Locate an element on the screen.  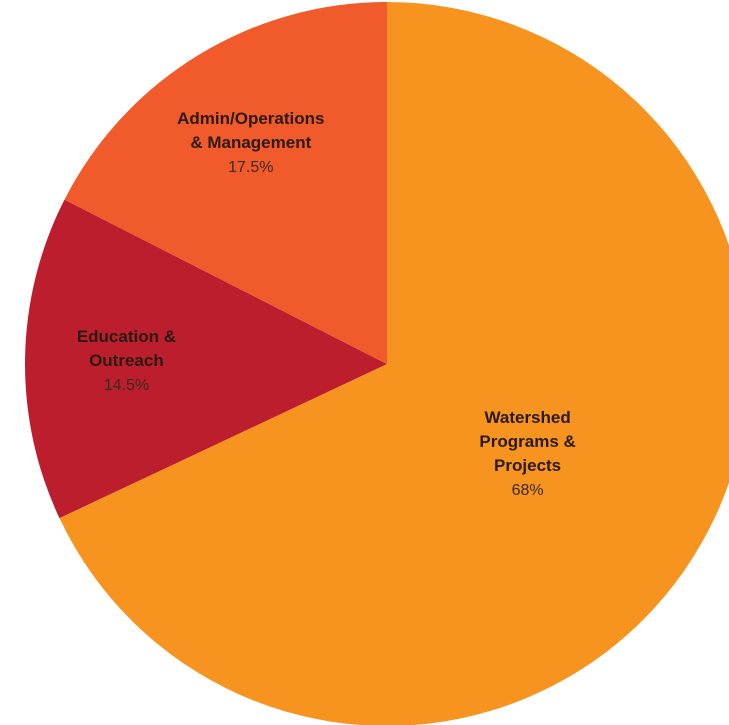
slice-name-0-line-0: Watershed is located at coordinates (527, 417).